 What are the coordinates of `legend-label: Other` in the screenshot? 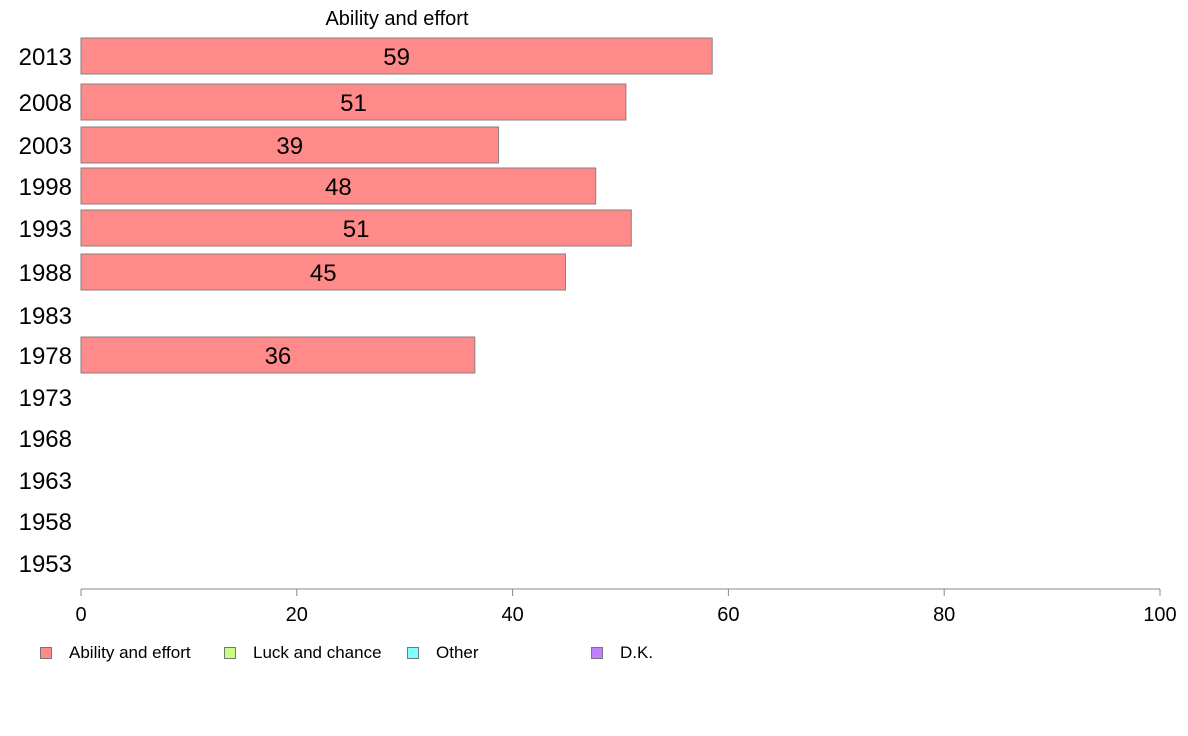 It's located at (457, 652).